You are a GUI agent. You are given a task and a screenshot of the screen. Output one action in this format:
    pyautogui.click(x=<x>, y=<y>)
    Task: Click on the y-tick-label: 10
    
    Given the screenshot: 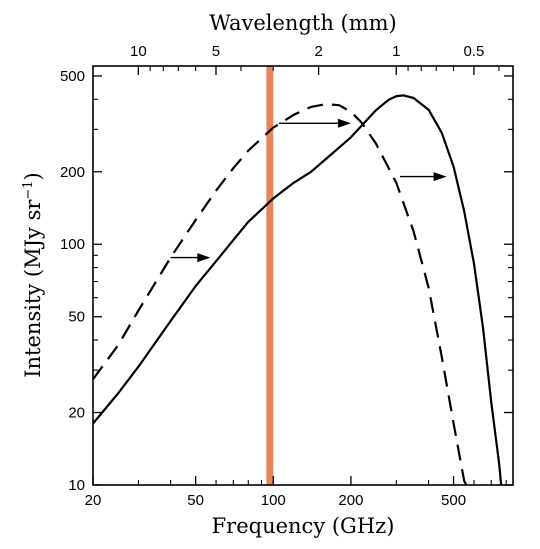 What is the action you would take?
    pyautogui.click(x=76, y=485)
    